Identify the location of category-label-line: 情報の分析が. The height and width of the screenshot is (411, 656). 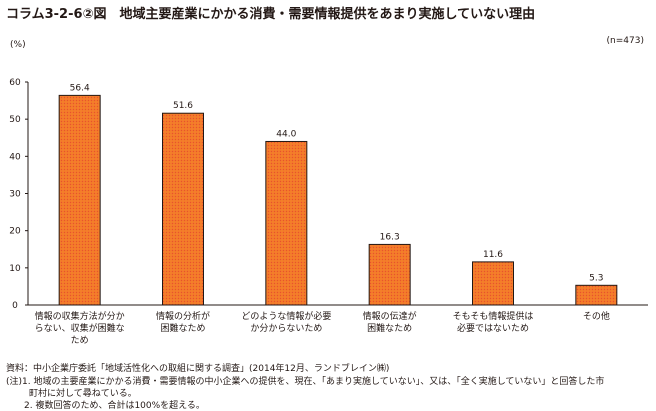
(183, 316).